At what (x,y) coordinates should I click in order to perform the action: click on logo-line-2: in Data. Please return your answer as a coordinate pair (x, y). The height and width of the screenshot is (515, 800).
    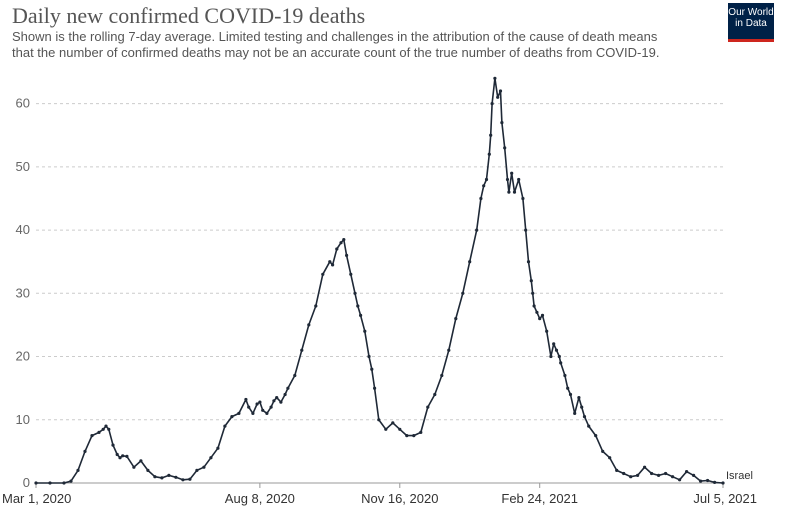
    Looking at the image, I should click on (751, 23).